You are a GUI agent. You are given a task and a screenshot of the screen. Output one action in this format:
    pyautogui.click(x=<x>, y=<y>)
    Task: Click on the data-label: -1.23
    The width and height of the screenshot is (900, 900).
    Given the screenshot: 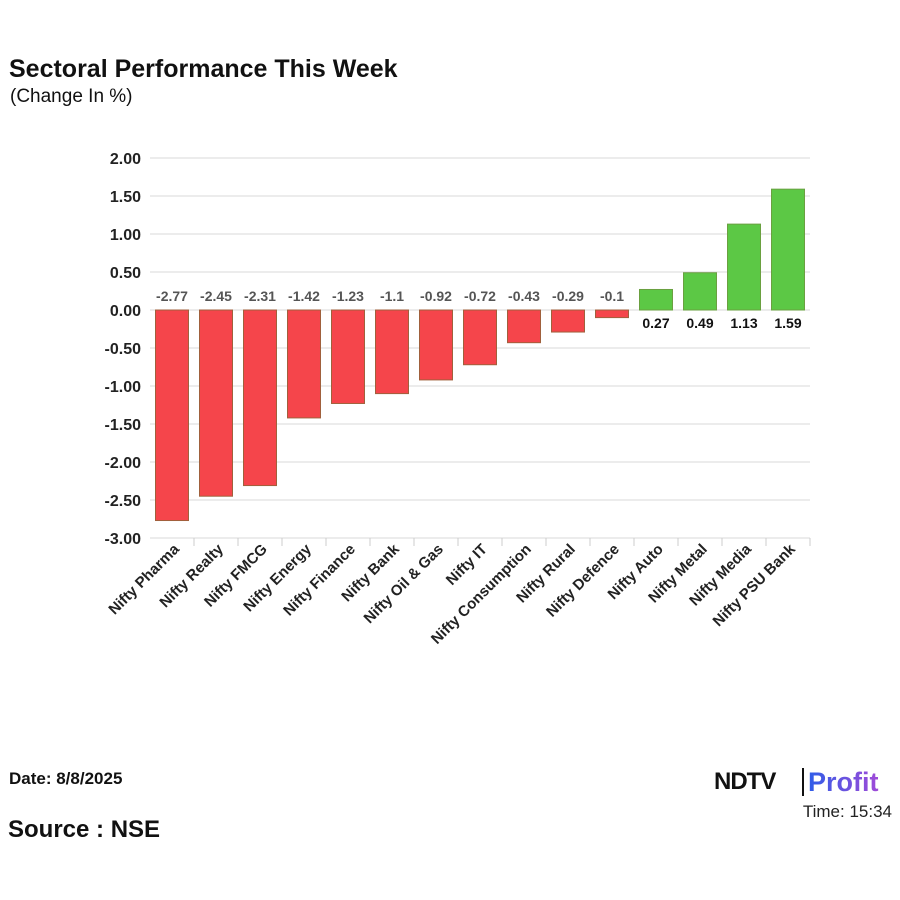 What is the action you would take?
    pyautogui.click(x=348, y=296)
    